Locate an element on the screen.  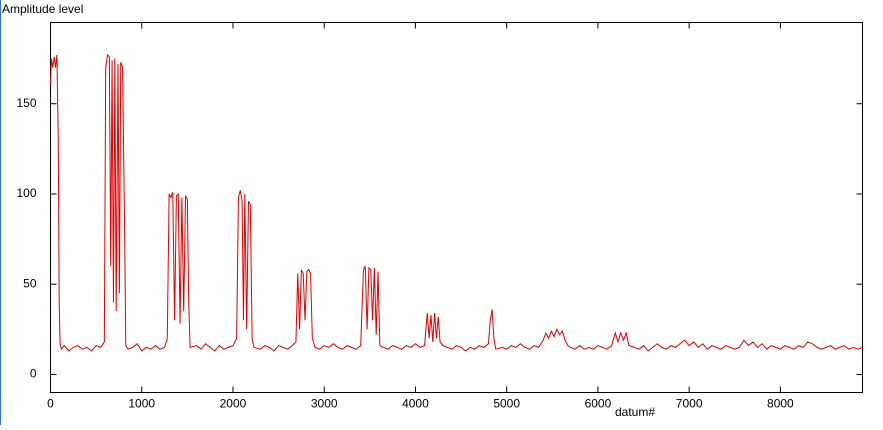
y-tick-label: 0 is located at coordinates (33, 374).